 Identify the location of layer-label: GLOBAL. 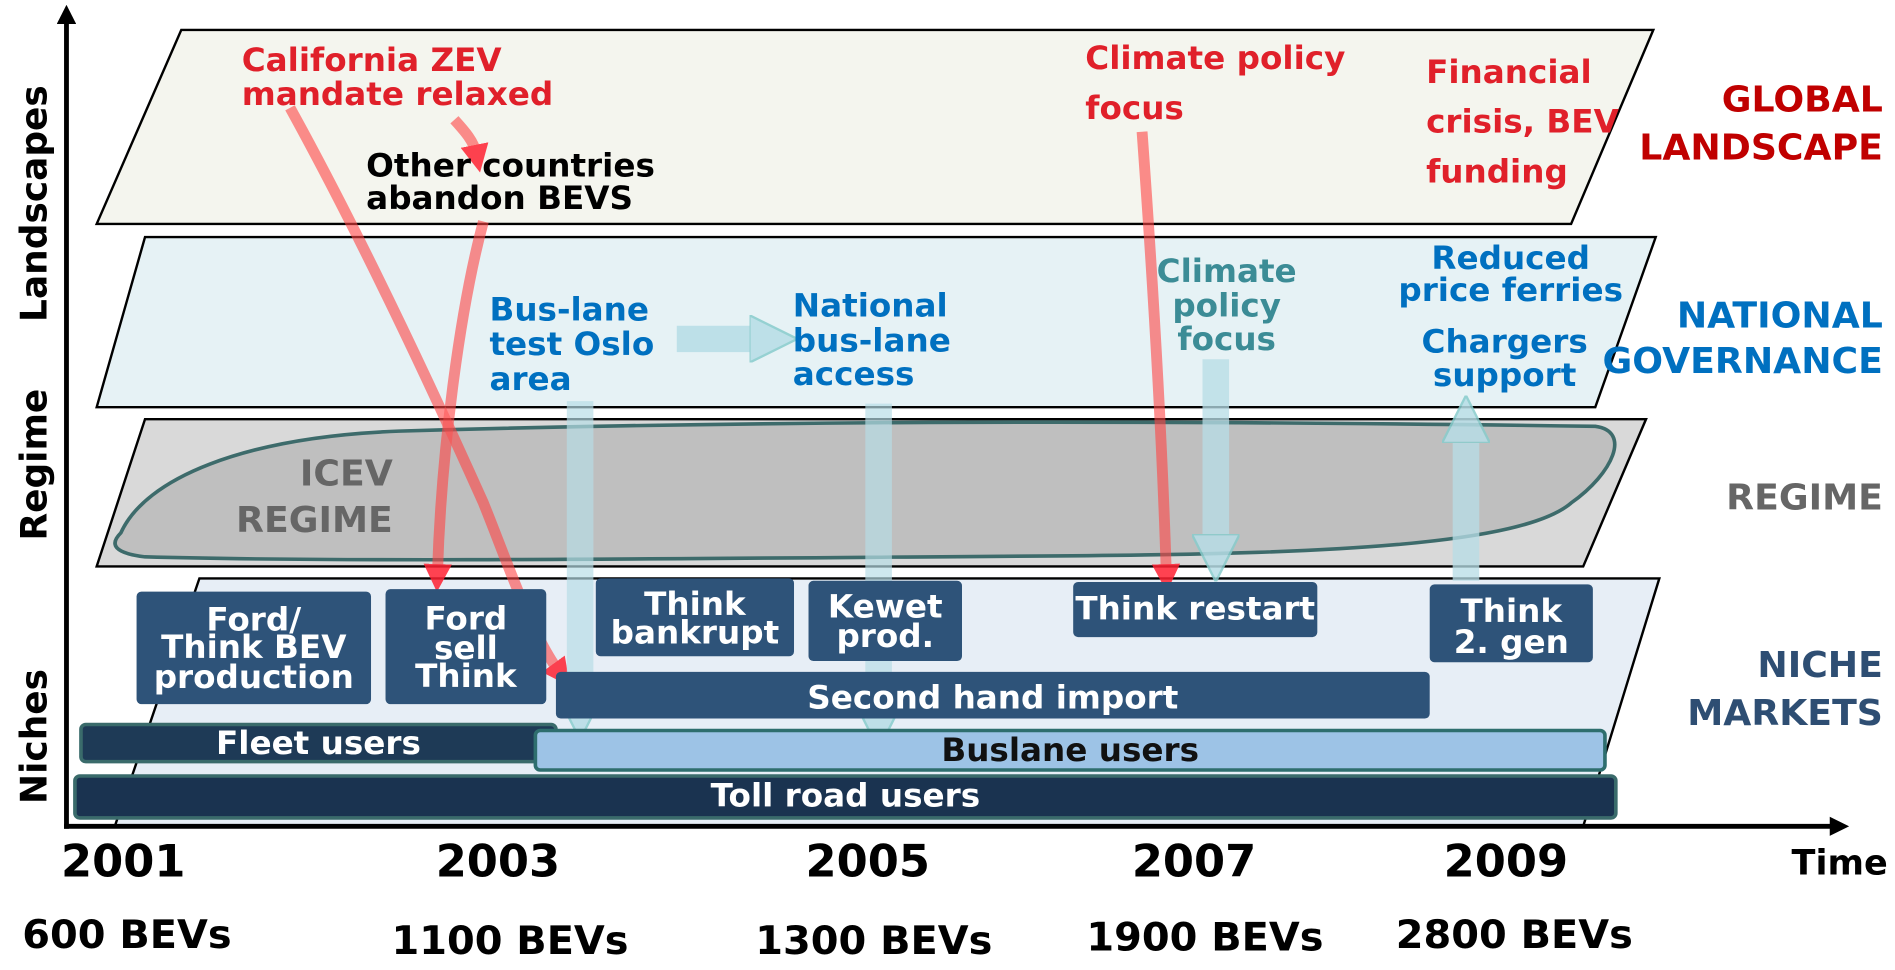
(1802, 100).